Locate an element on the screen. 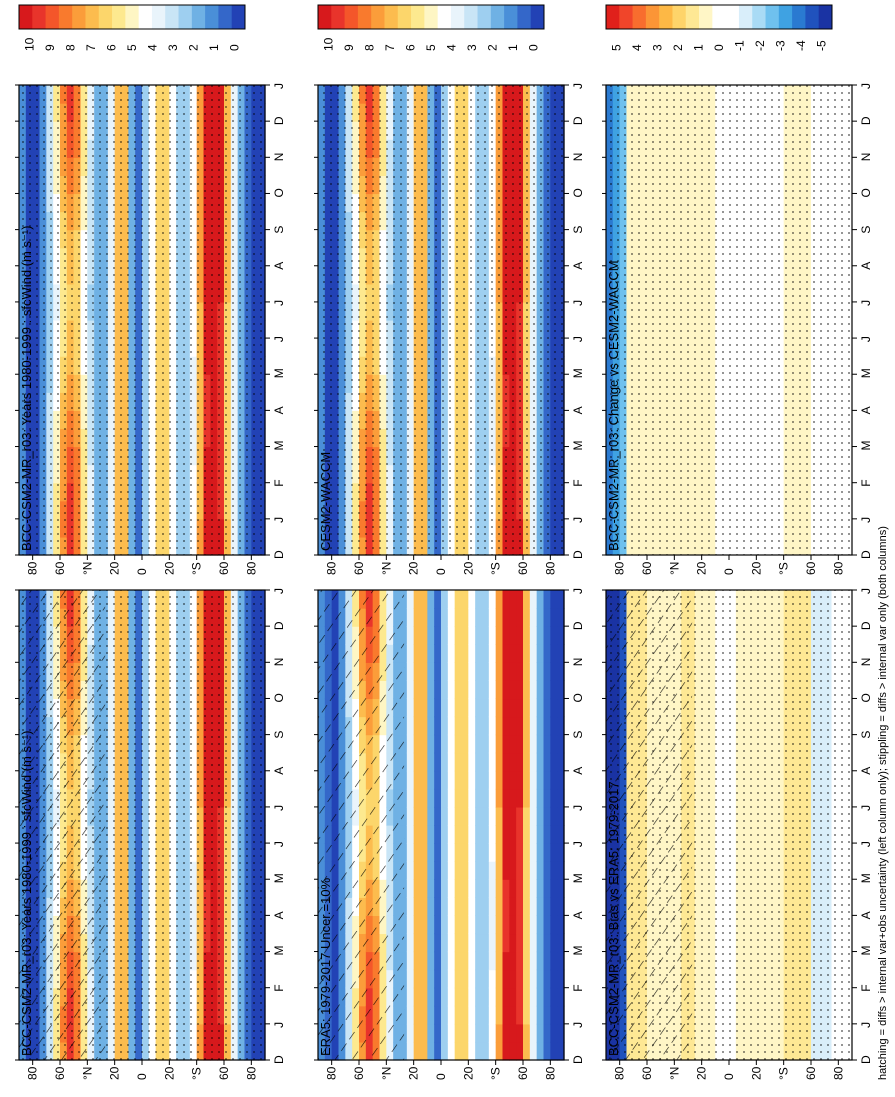 This screenshot has width=895, height=1097. month-label: A is located at coordinates (279, 771).